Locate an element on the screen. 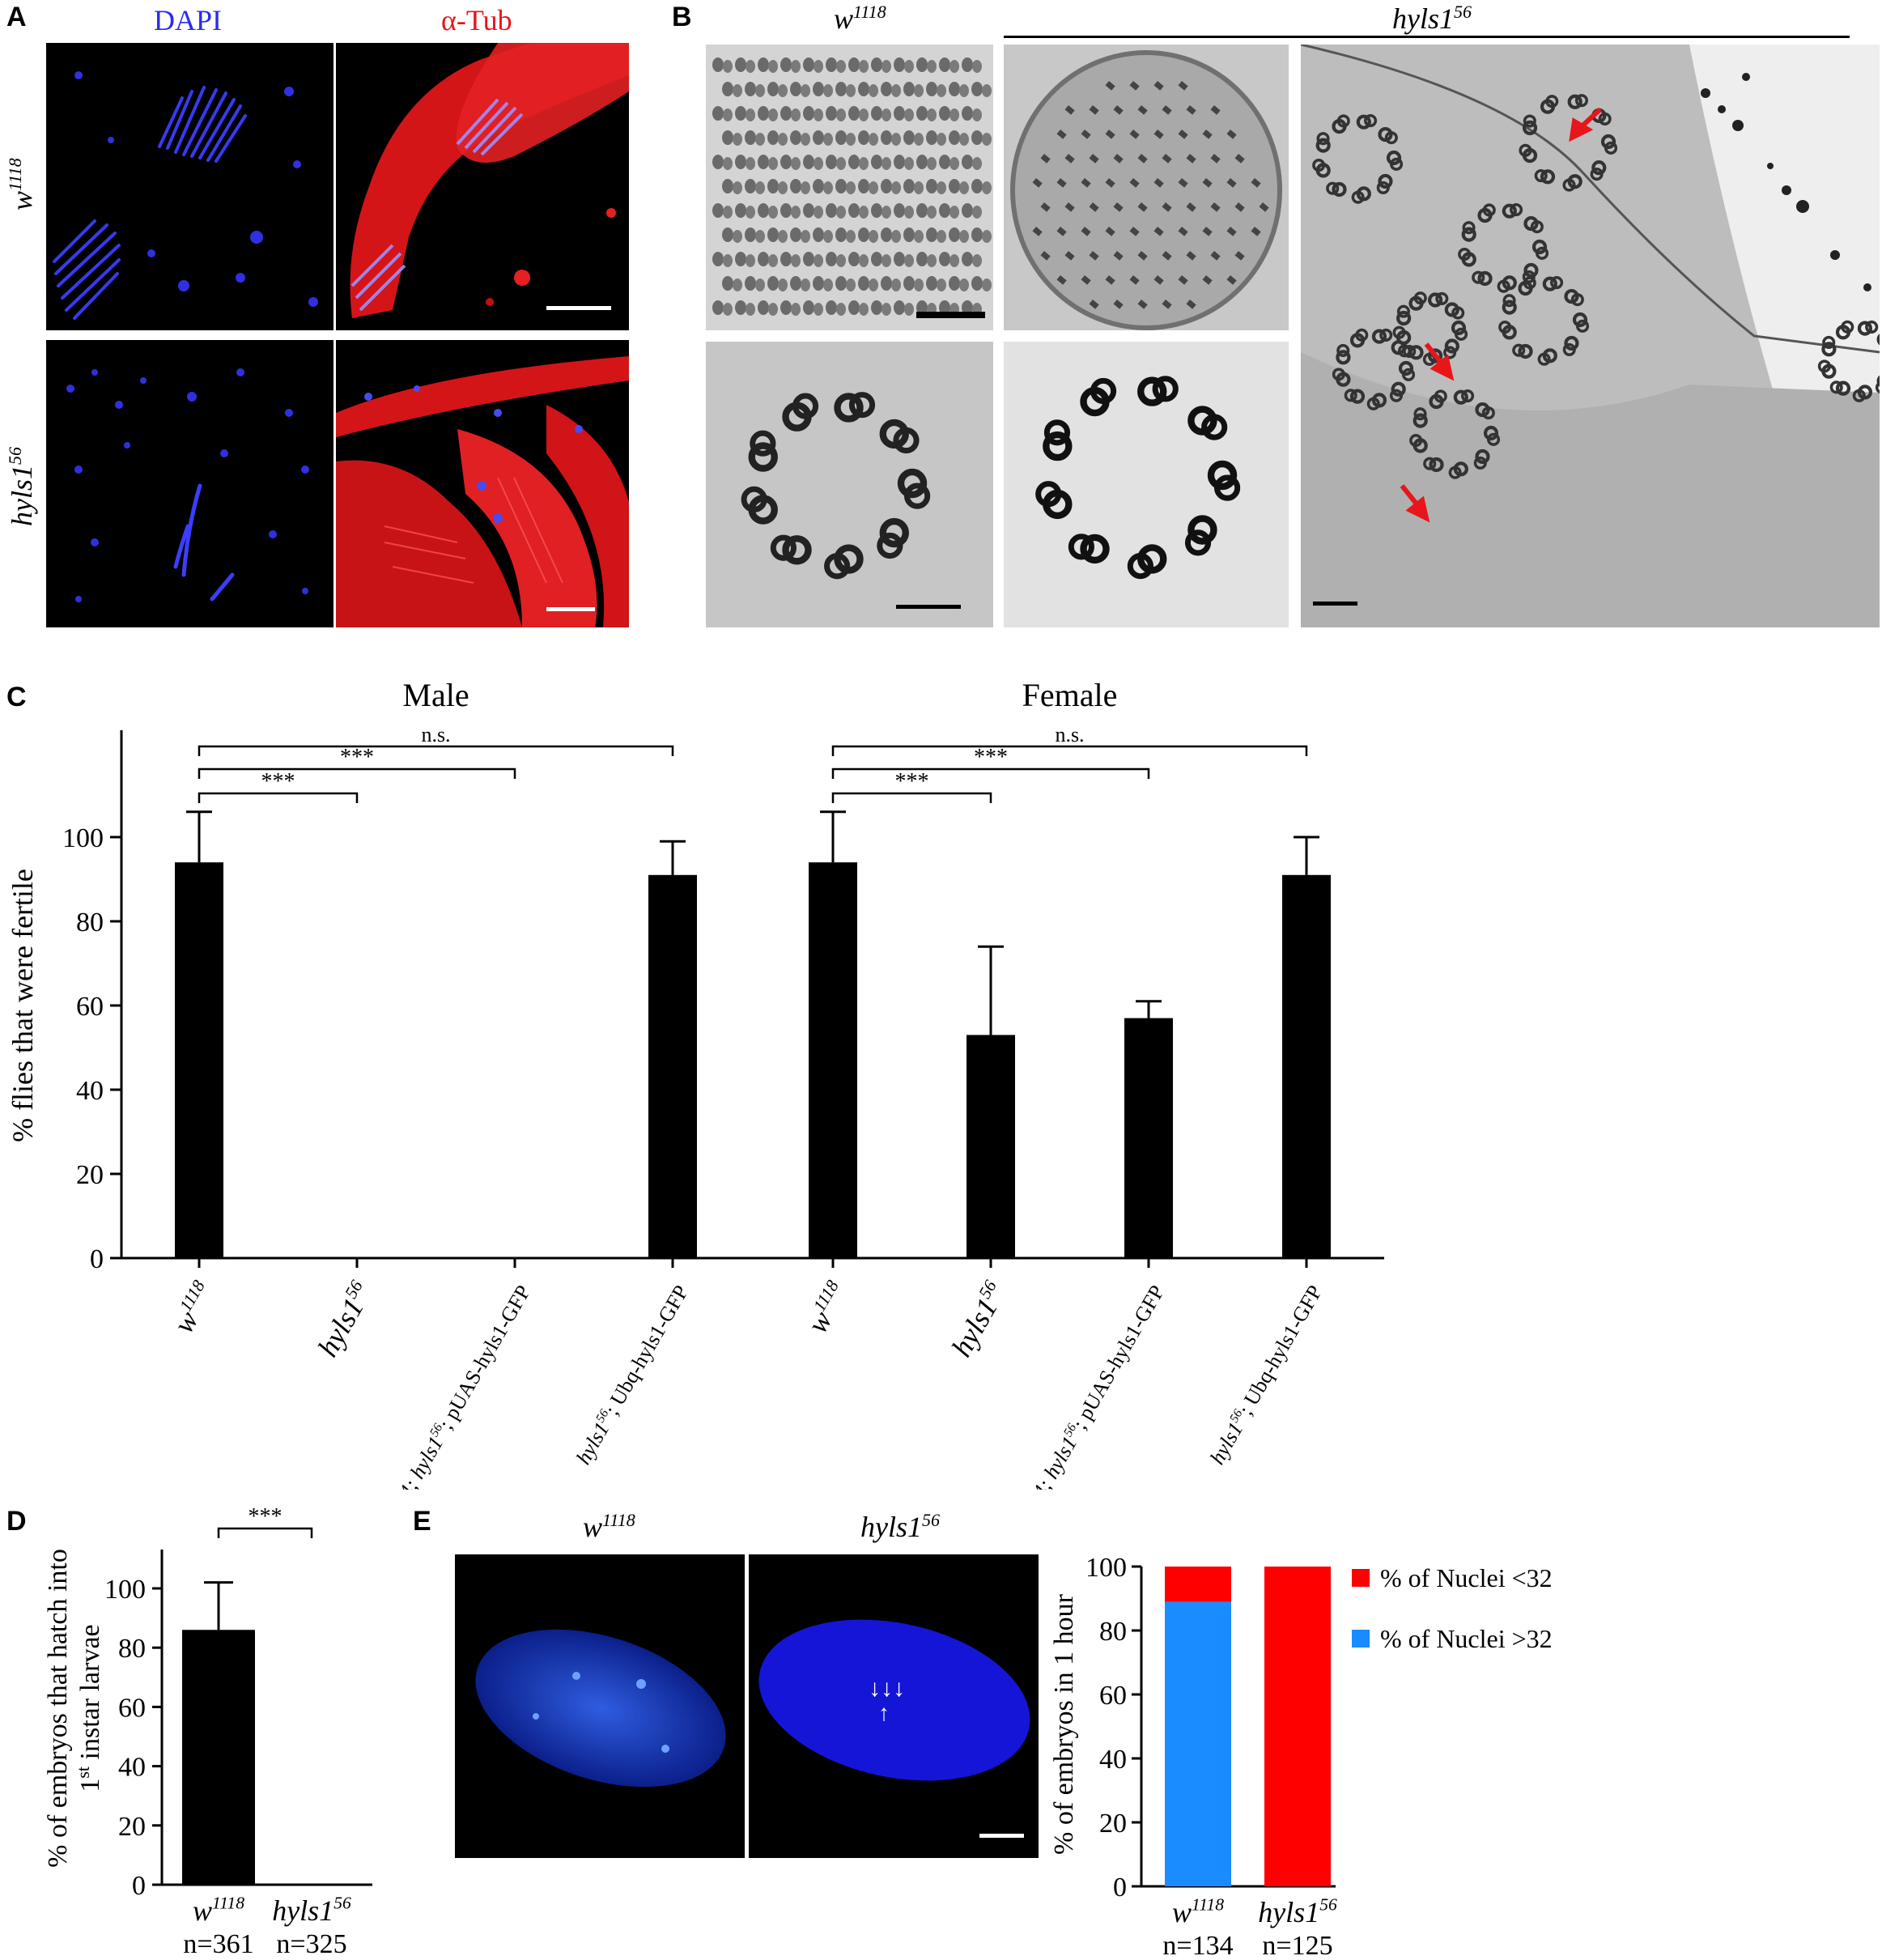  cyst-graphic is located at coordinates (1146, 190).